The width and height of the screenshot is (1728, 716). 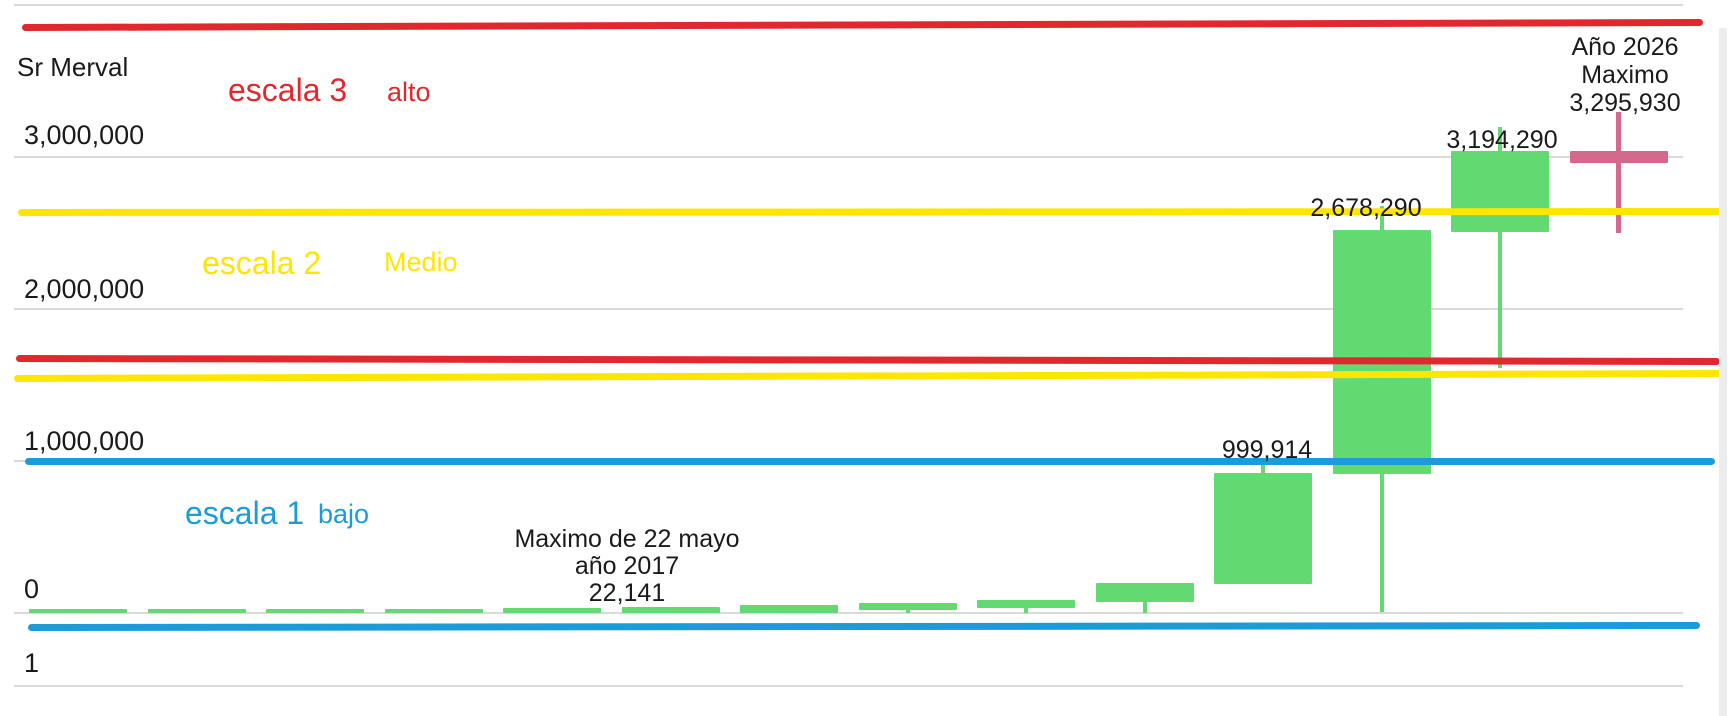 What do you see at coordinates (1625, 75) in the screenshot?
I see `annotation-ano-2026-line2: Maximo` at bounding box center [1625, 75].